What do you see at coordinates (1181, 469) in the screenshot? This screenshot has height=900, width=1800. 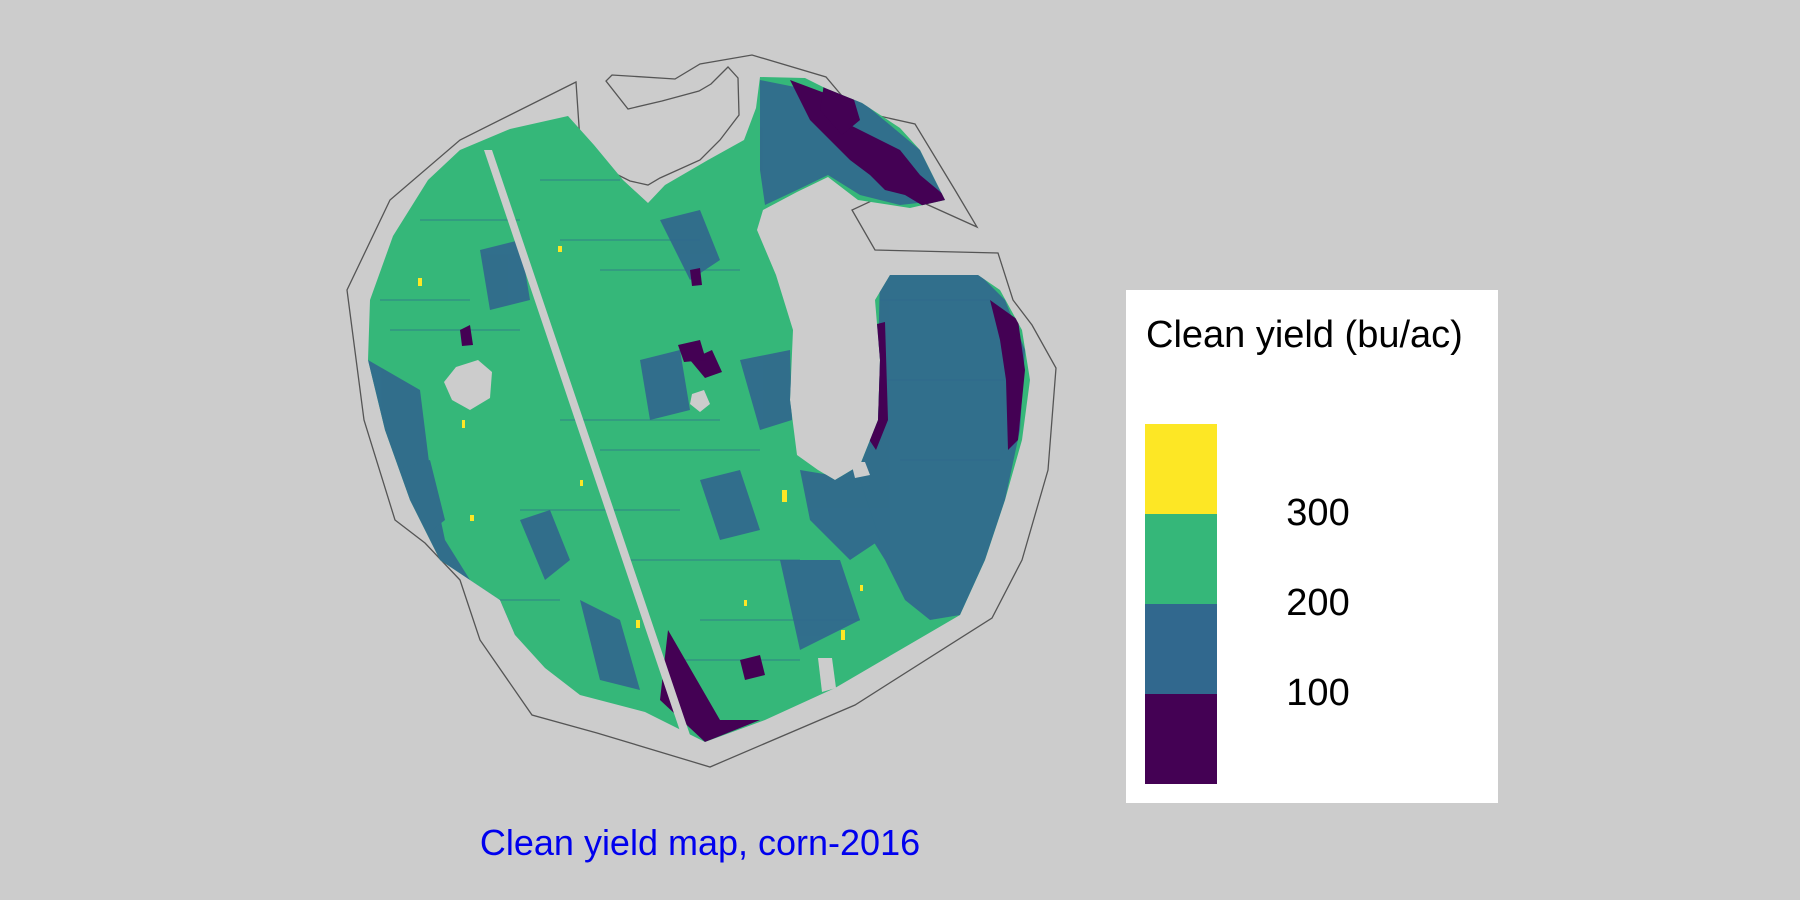 I see `legend-swatch-highest` at bounding box center [1181, 469].